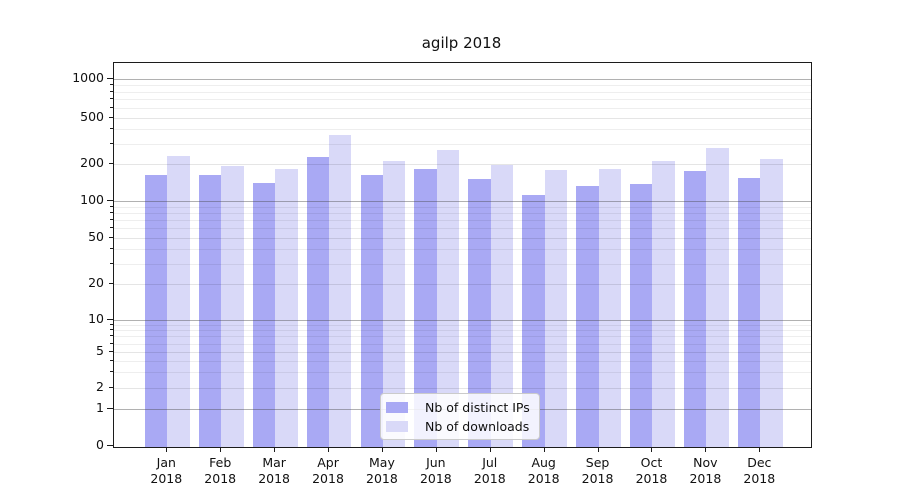  Describe the element at coordinates (397, 426) in the screenshot. I see `legend-swatch-downloads` at that location.